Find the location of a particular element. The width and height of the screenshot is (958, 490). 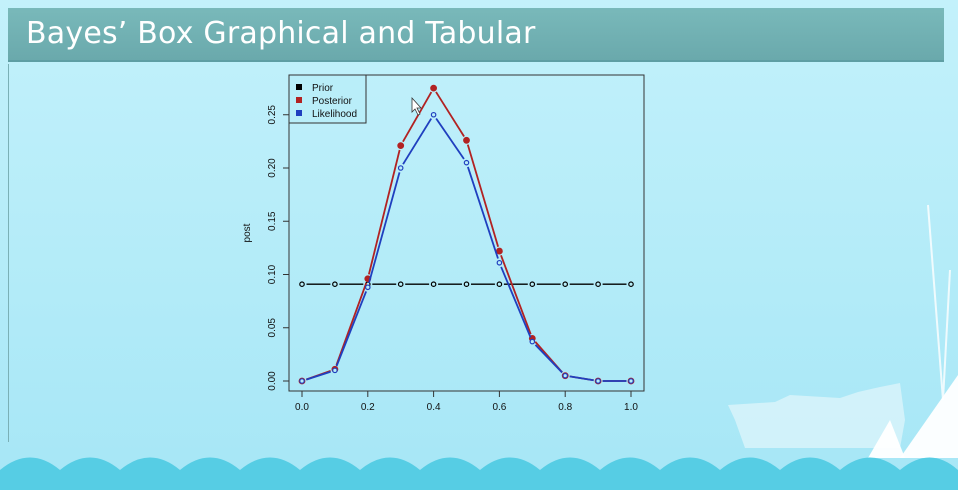

legend-label-likelihood: Likelihood is located at coordinates (334, 114).